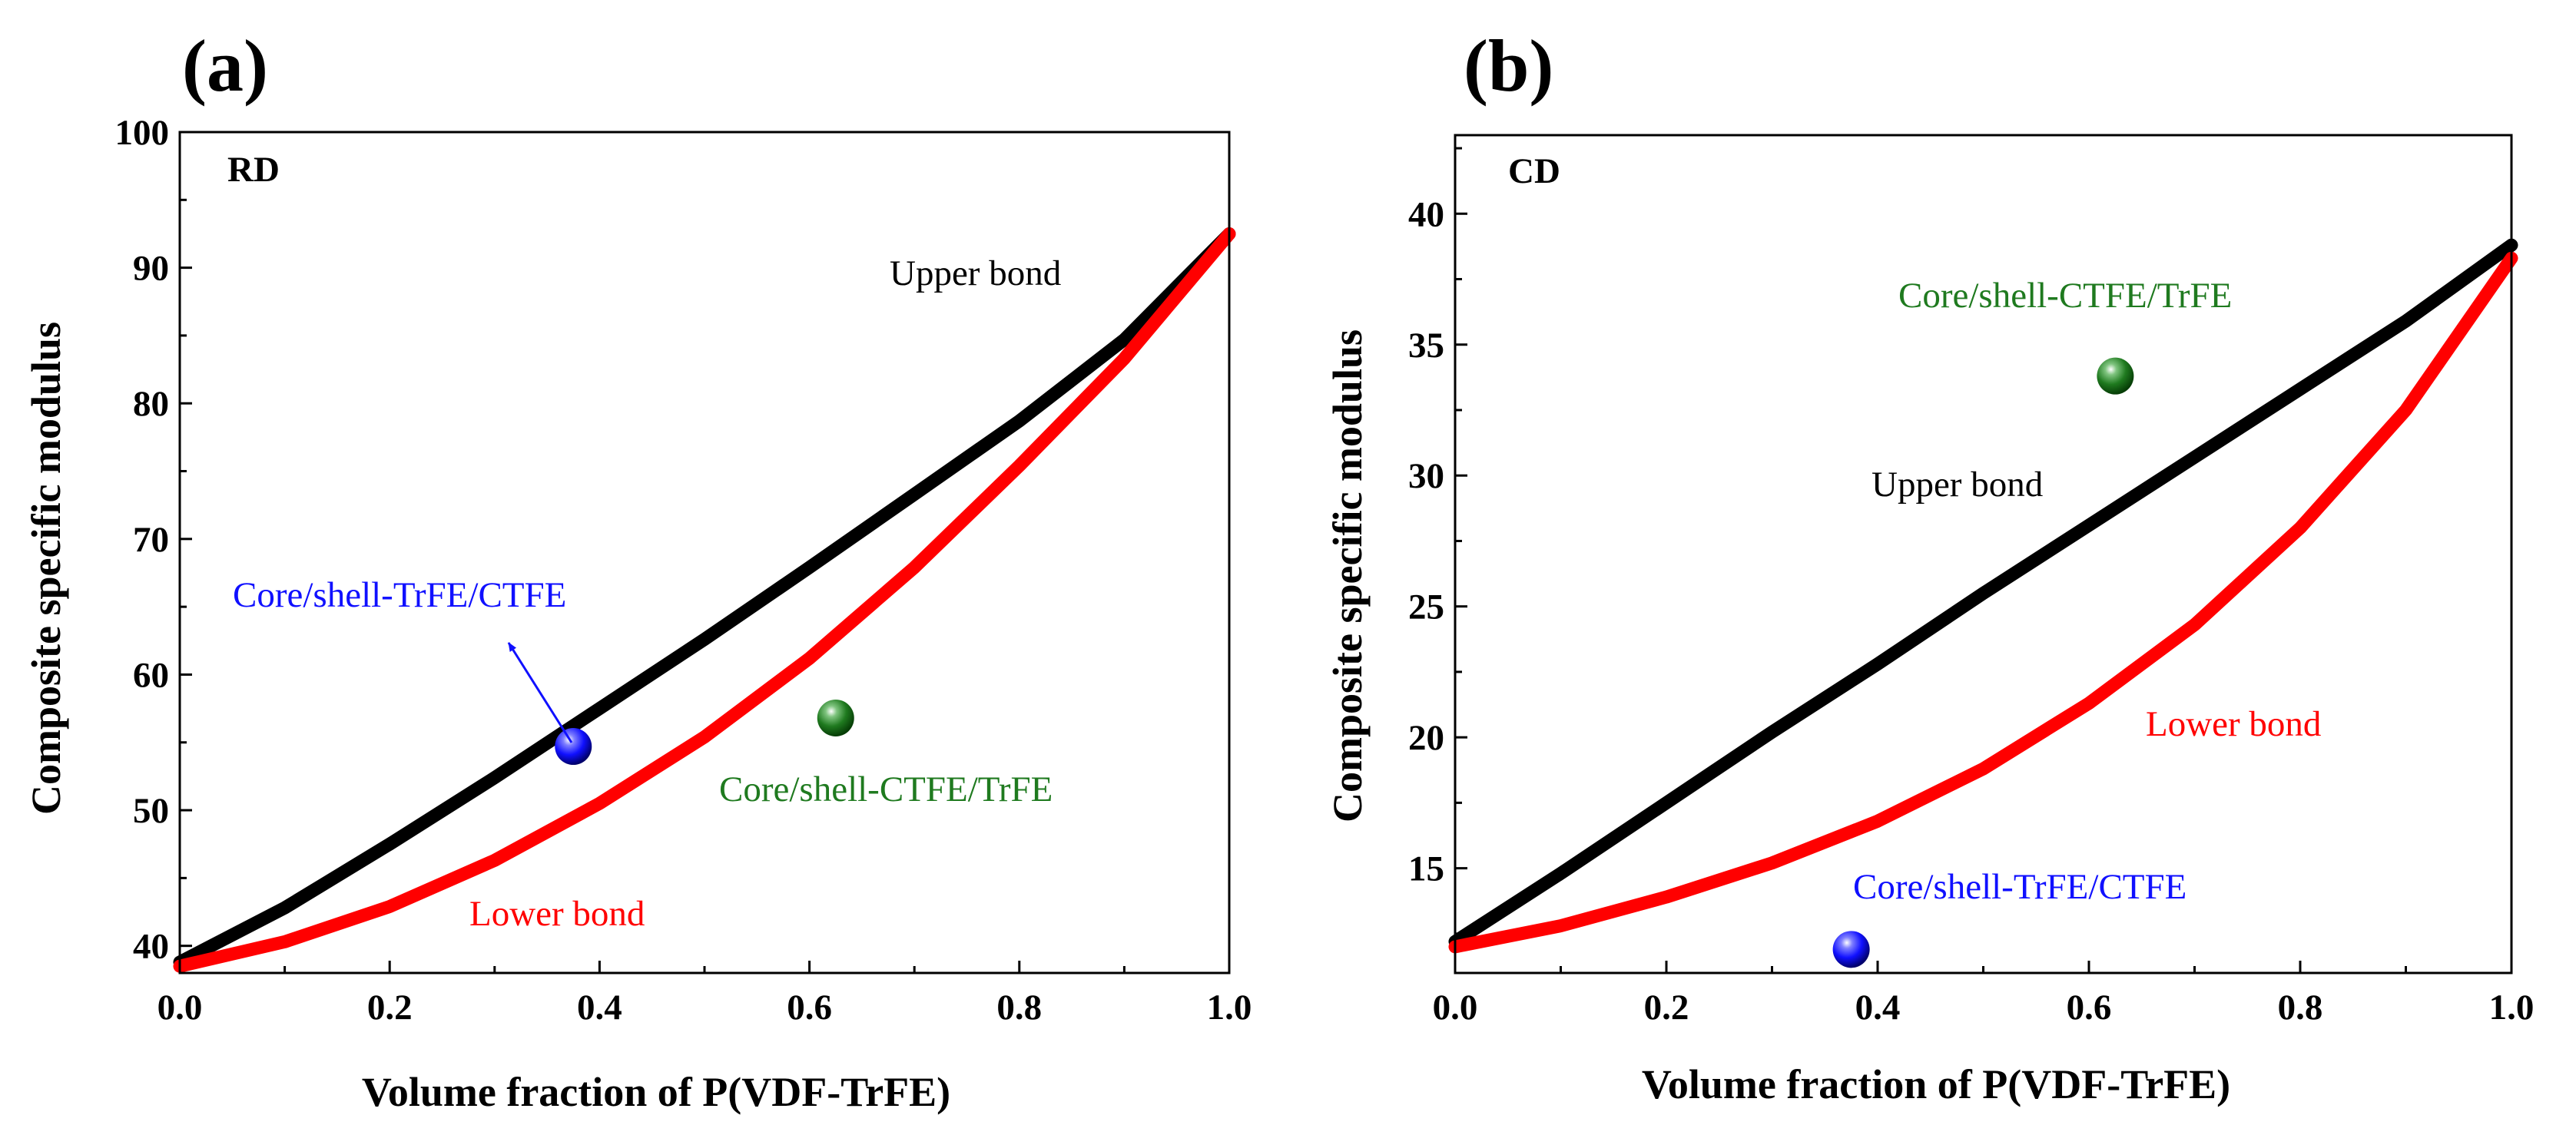 This screenshot has width=2576, height=1135. Describe the element at coordinates (1957, 485) in the screenshot. I see `upper-bond-label-b: Upper bond` at that location.